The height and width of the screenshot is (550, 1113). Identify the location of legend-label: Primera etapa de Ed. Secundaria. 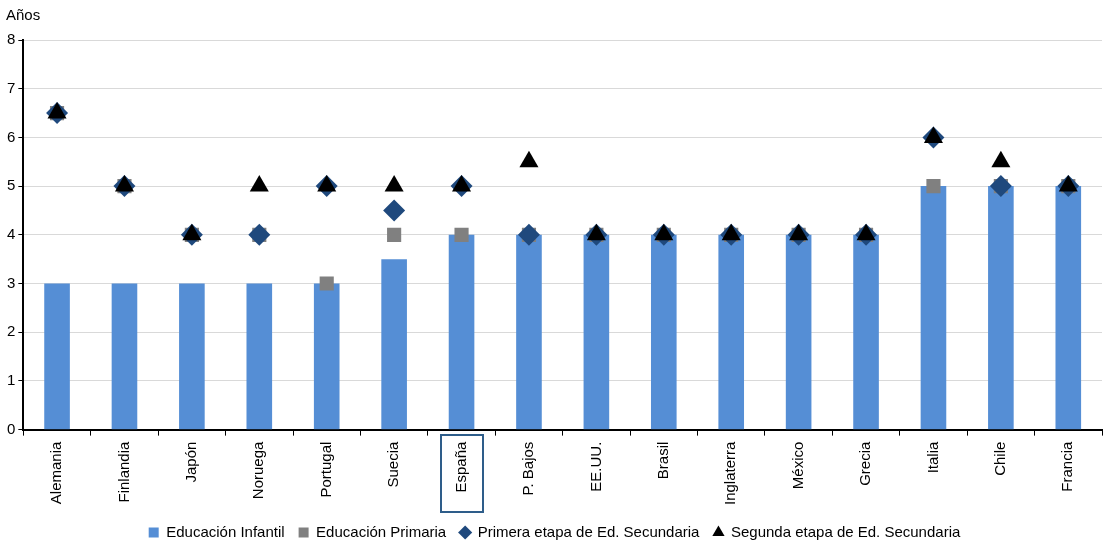
(589, 531).